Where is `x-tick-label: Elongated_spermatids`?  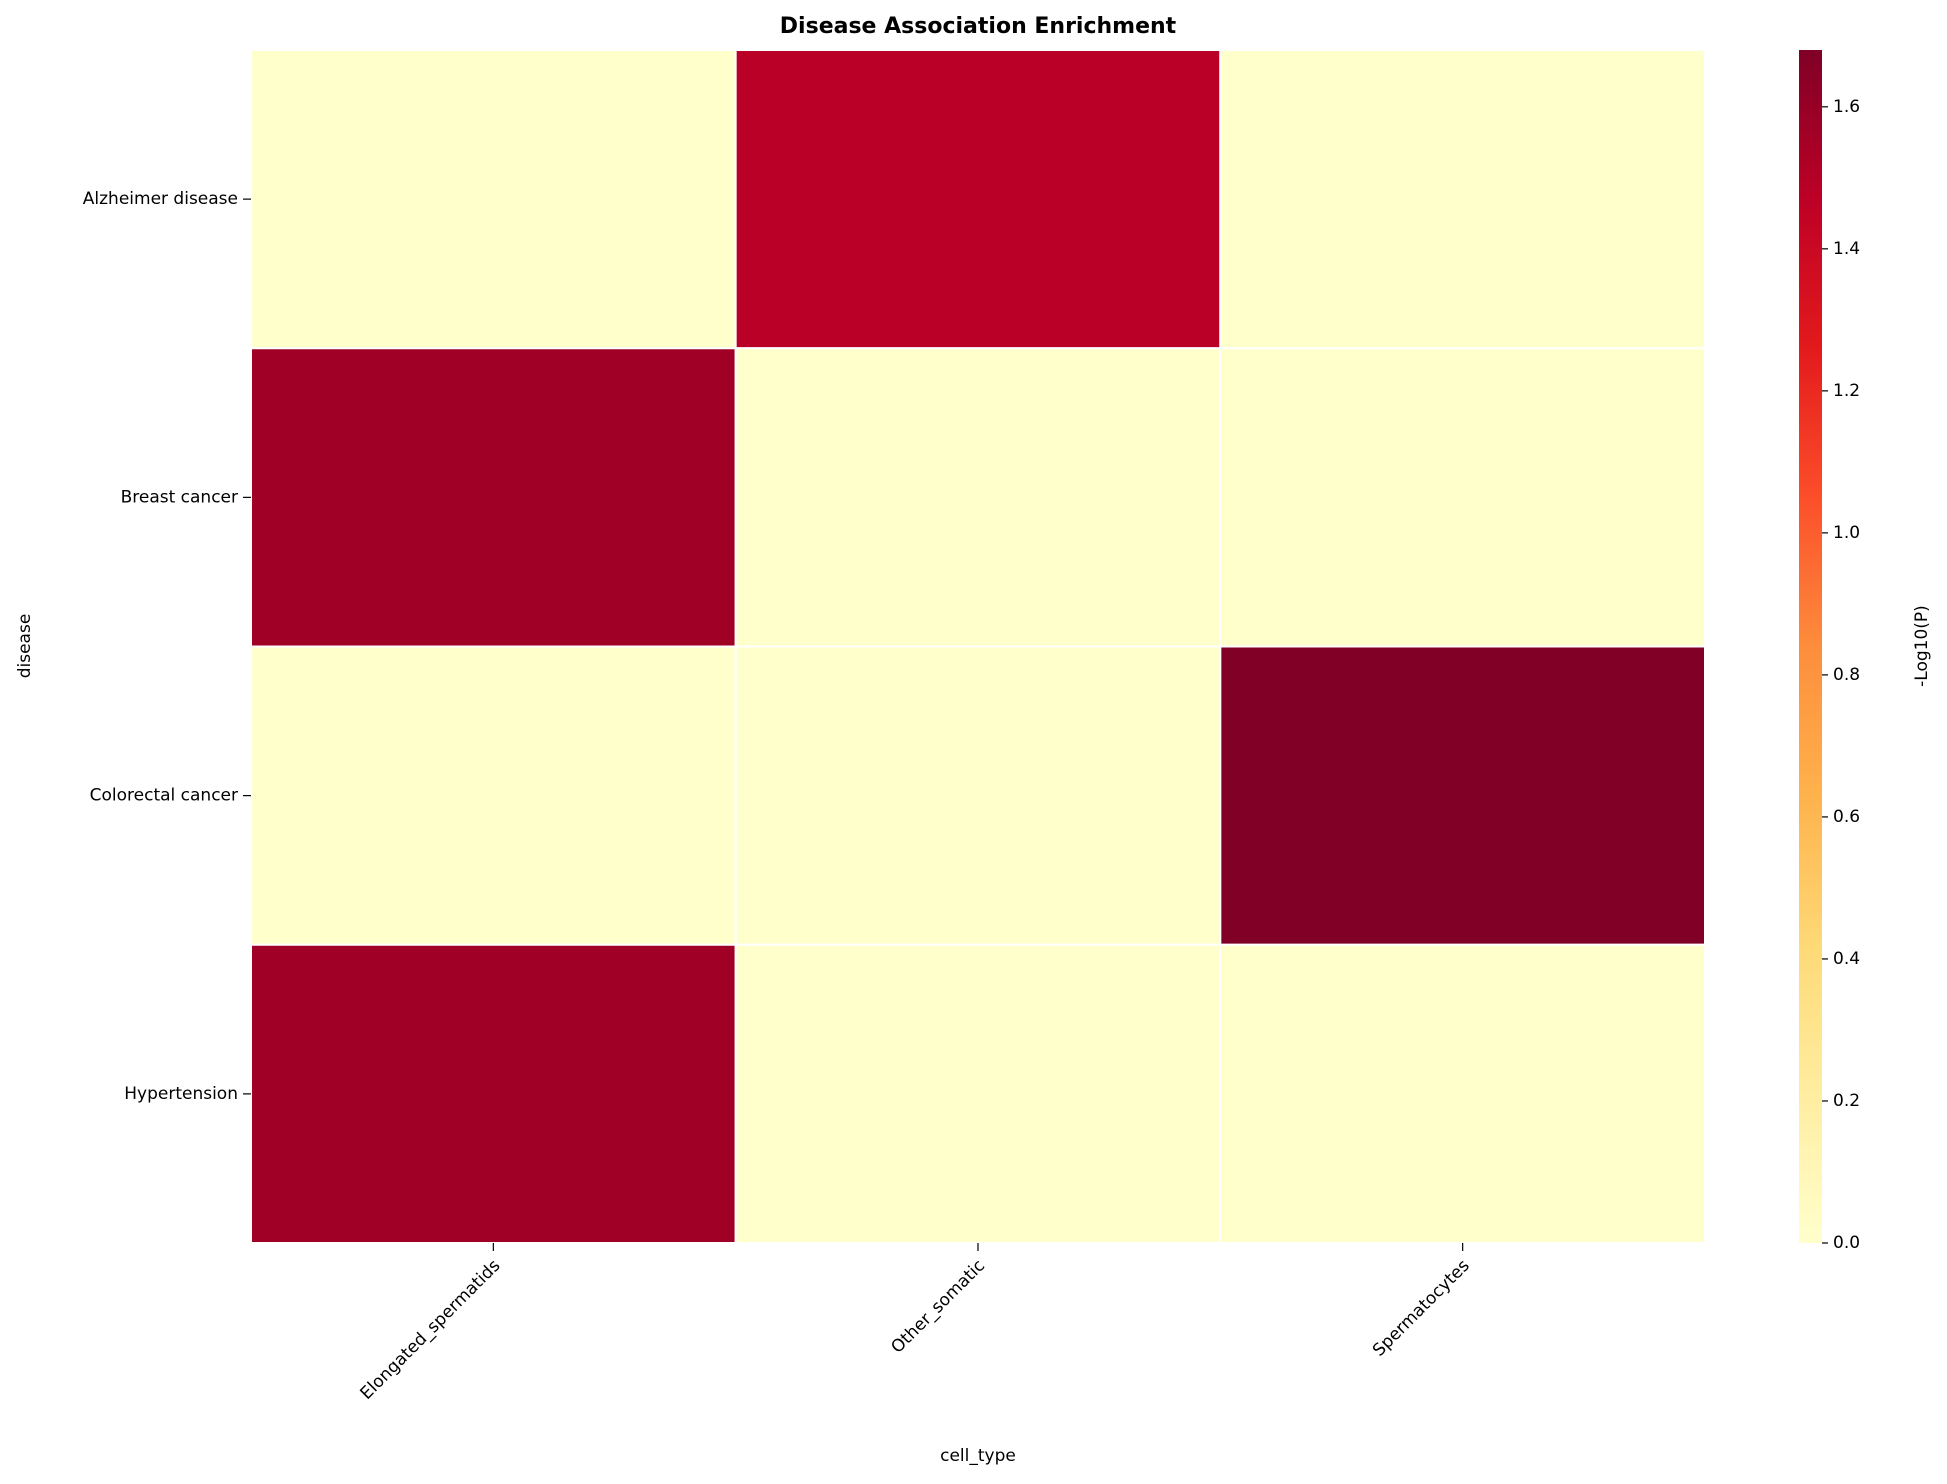 x-tick-label: Elongated_spermatids is located at coordinates (431, 1330).